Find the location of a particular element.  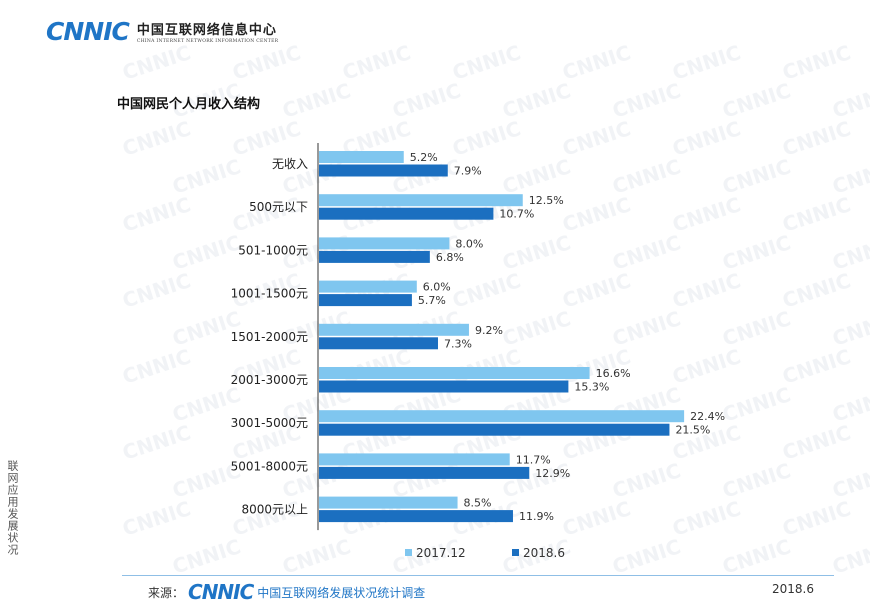

chart-title: 中国网民个人月收入结构 is located at coordinates (189, 104).